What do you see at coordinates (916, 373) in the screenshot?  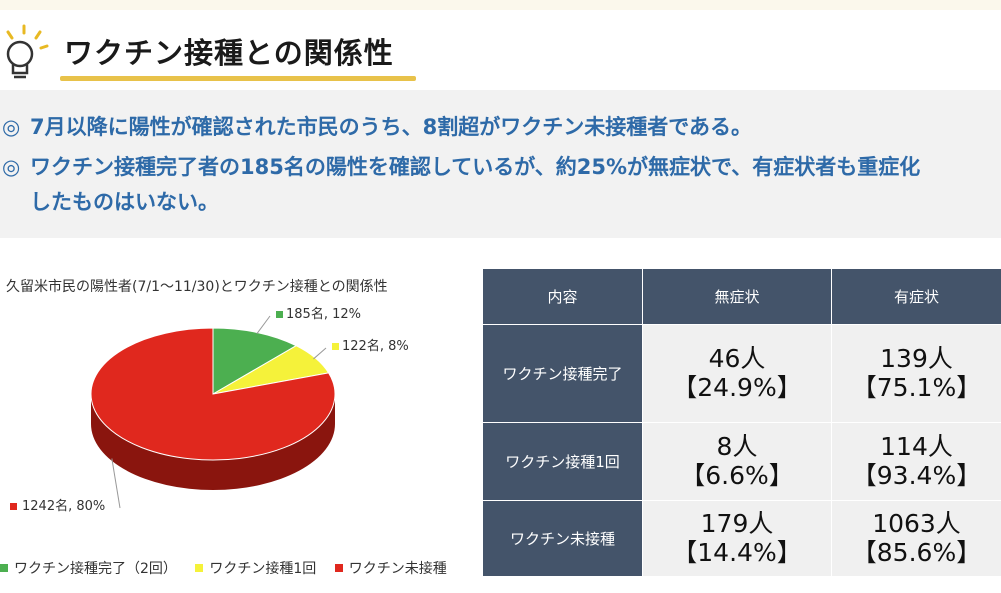 I see `symptomatic-cell: 139人 【75.1%】` at bounding box center [916, 373].